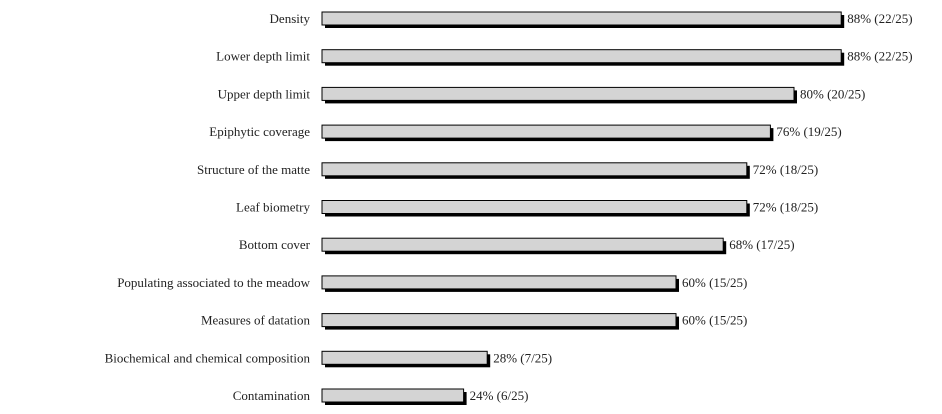 The width and height of the screenshot is (942, 414). What do you see at coordinates (259, 131) in the screenshot?
I see `category-label: Epiphytic coverage` at bounding box center [259, 131].